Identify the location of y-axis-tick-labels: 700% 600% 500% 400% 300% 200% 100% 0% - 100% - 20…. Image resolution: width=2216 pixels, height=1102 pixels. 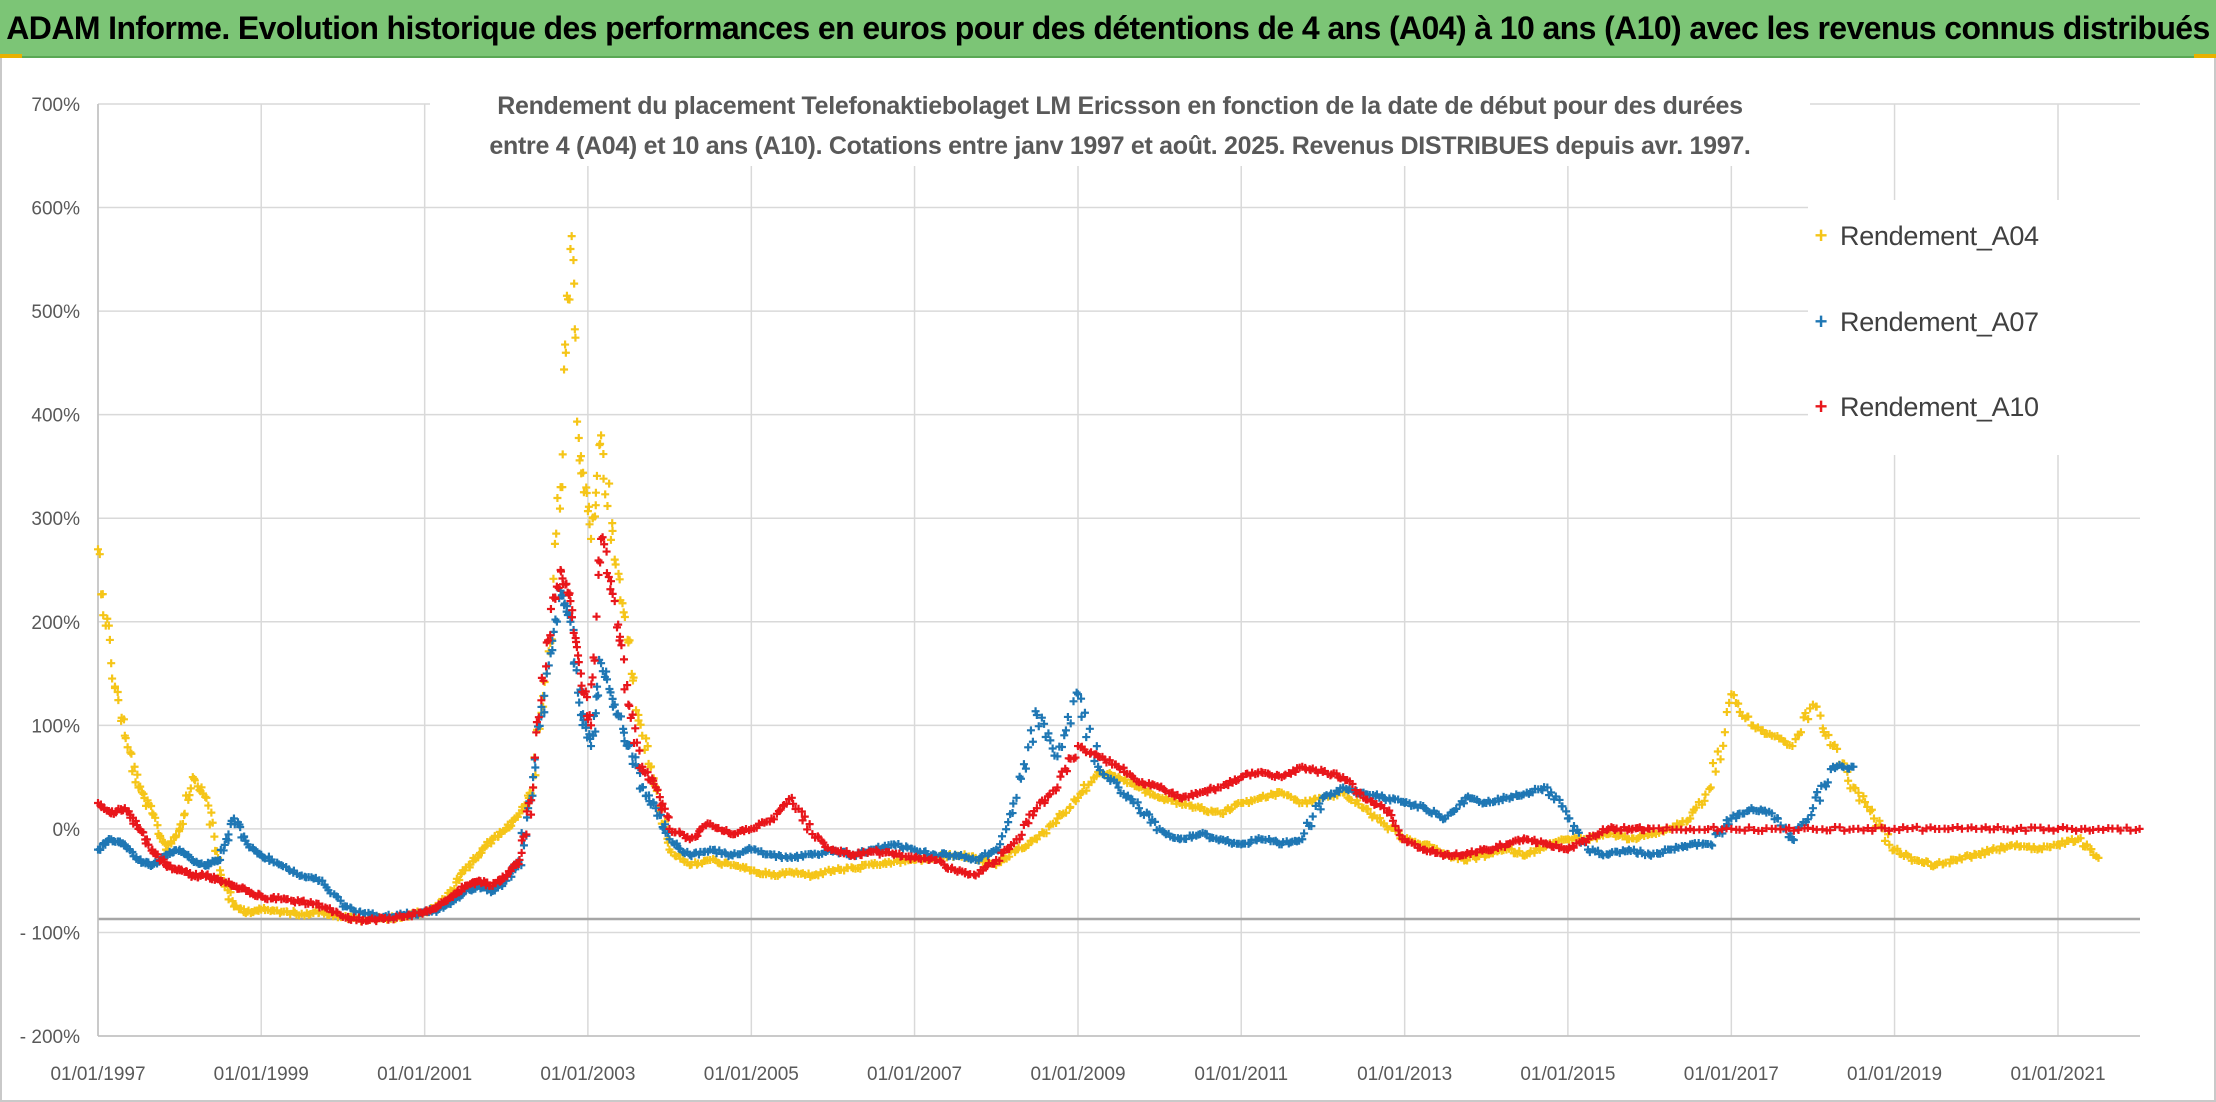
(50, 571).